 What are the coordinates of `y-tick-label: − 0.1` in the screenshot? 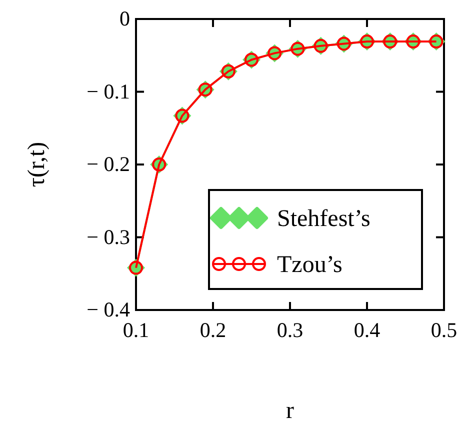 It's located at (108, 91).